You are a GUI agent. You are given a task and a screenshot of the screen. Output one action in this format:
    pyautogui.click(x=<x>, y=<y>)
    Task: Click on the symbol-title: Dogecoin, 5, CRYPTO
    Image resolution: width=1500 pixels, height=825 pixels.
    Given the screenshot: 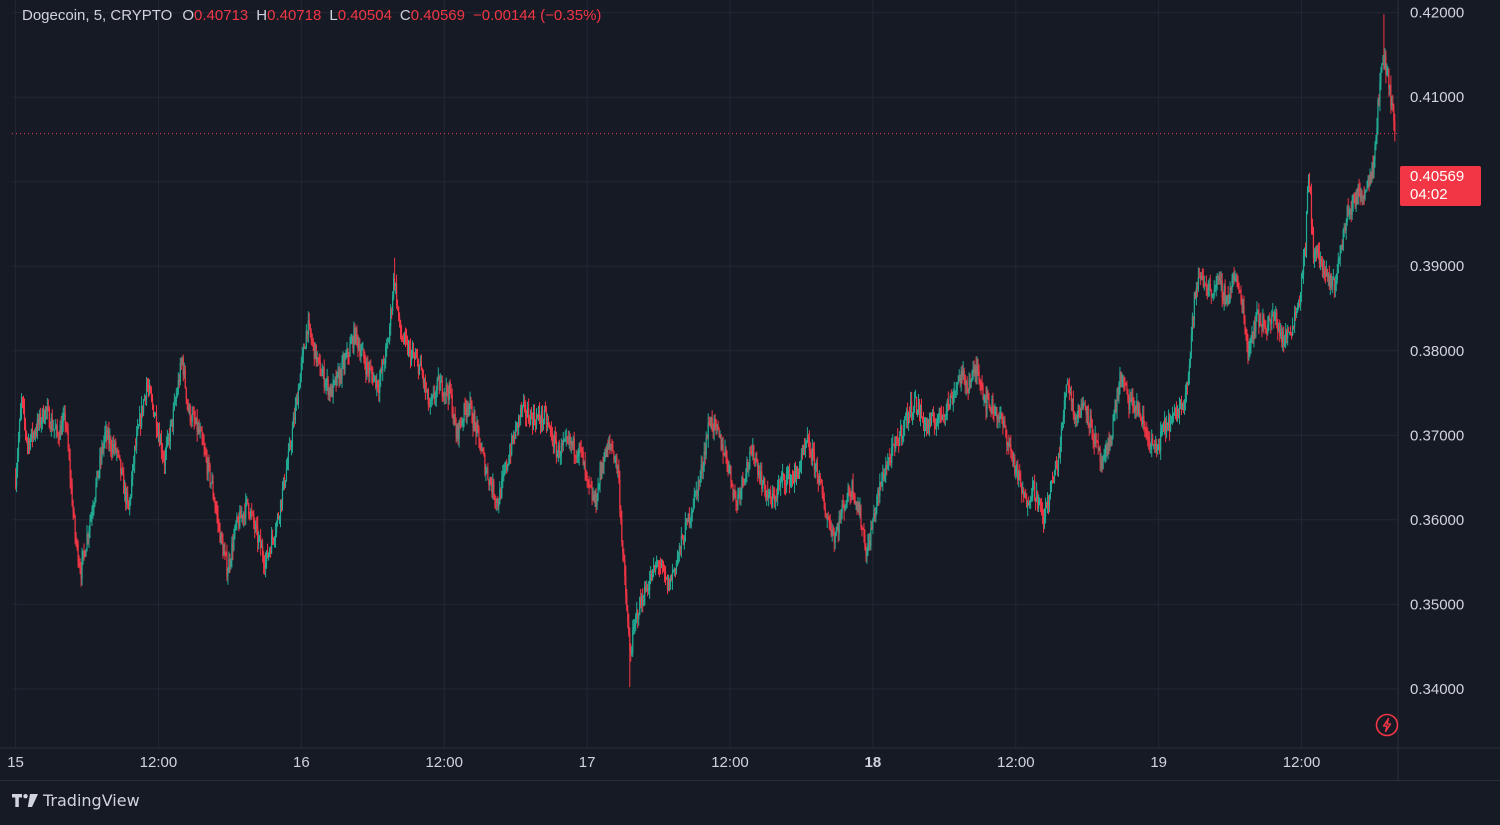 What is the action you would take?
    pyautogui.click(x=97, y=15)
    